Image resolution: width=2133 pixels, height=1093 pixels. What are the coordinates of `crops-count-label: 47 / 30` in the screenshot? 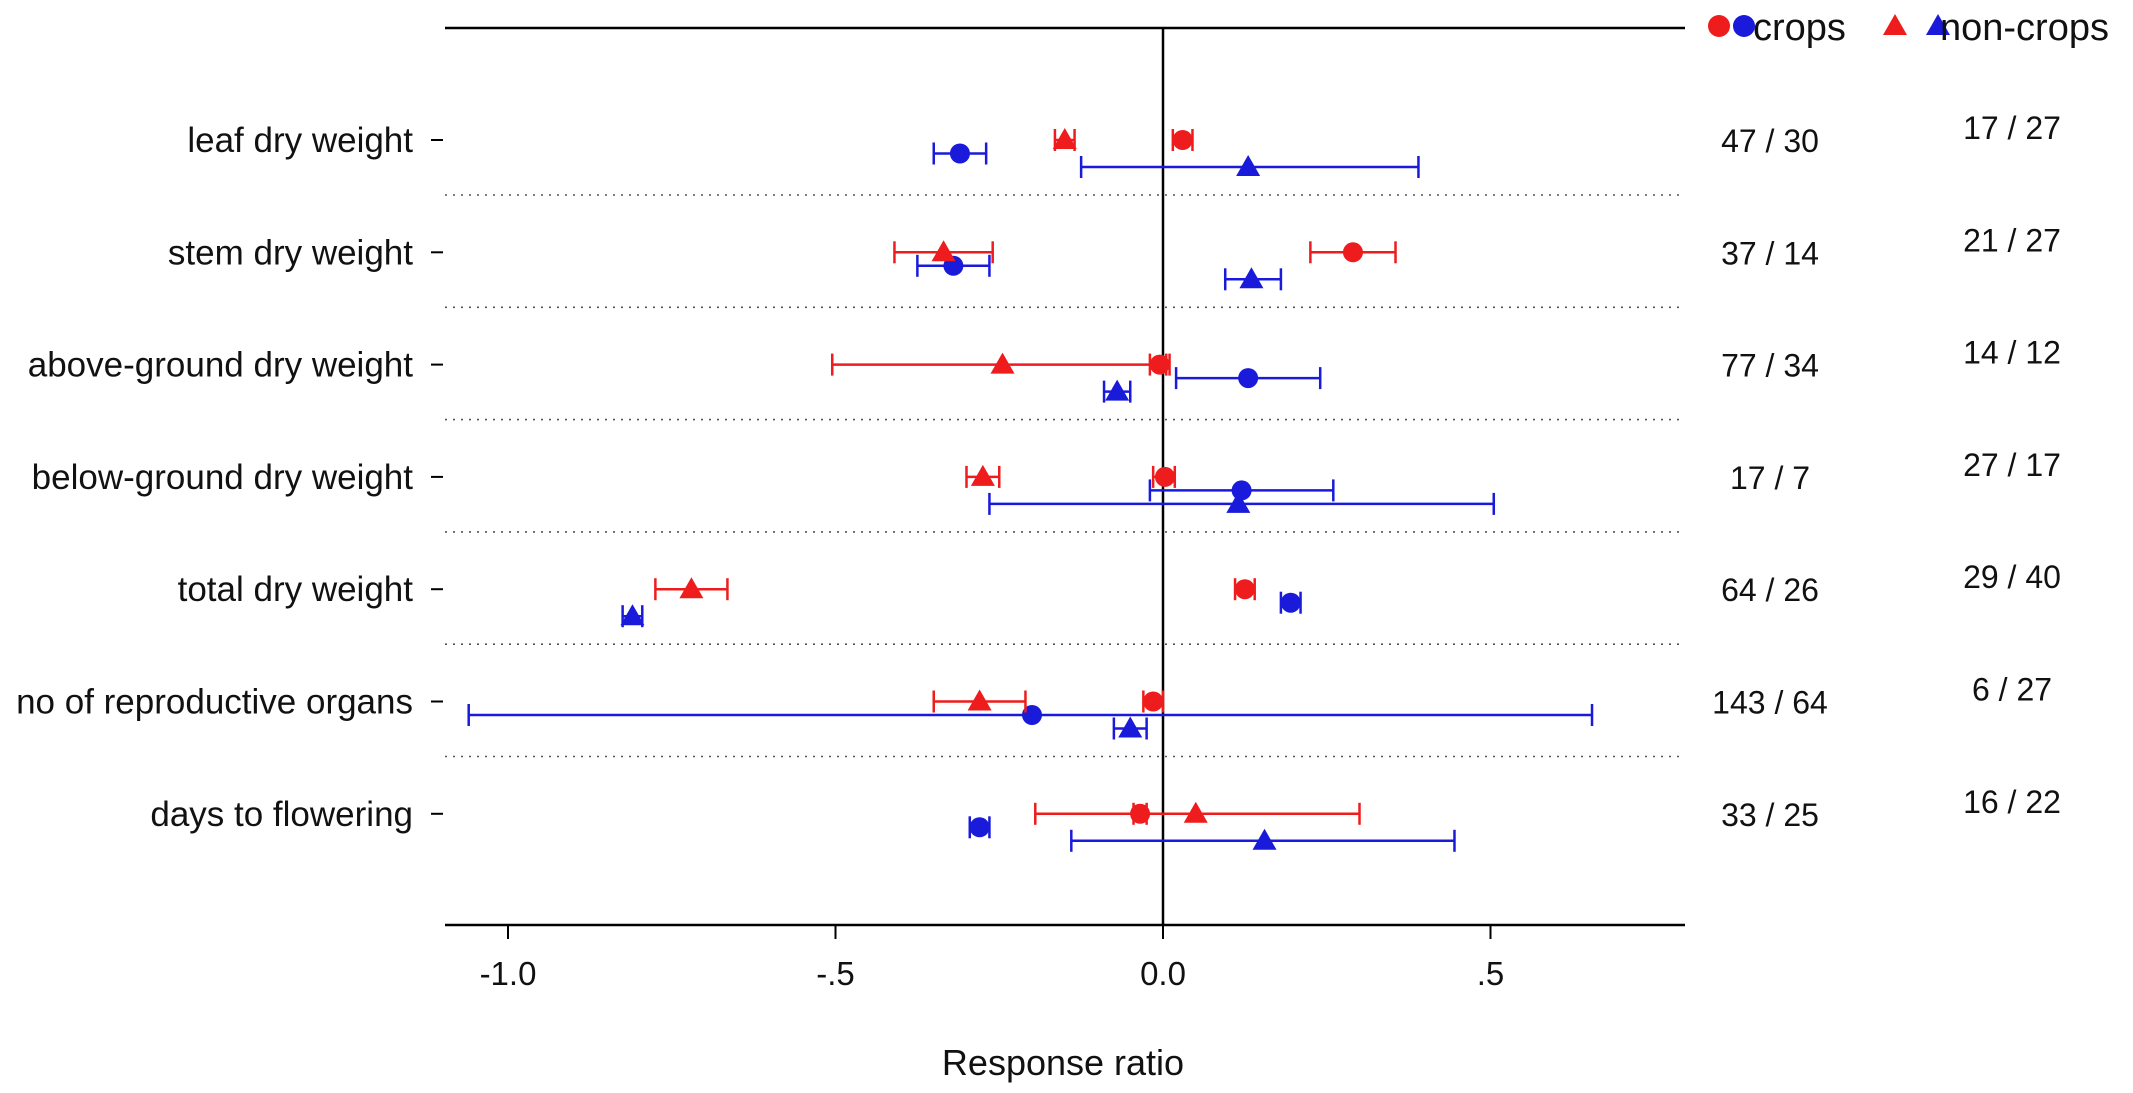 It's located at (1770, 141).